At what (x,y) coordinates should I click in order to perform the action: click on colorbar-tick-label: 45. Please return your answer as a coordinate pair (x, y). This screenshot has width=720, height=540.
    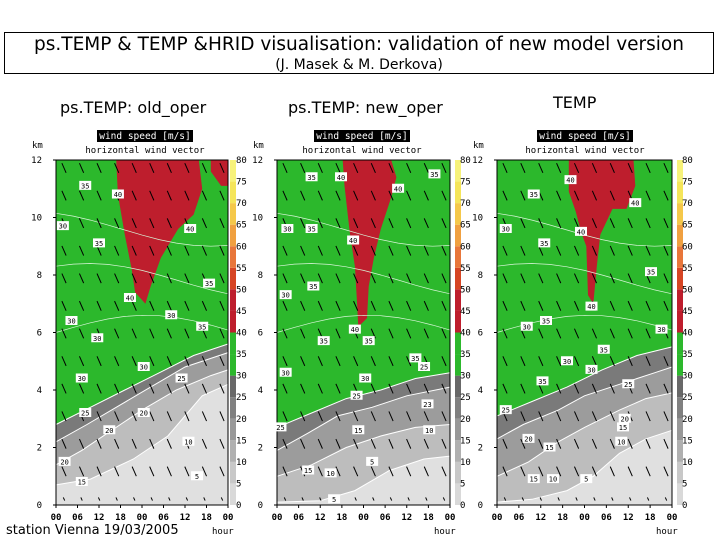
    Looking at the image, I should click on (465, 312).